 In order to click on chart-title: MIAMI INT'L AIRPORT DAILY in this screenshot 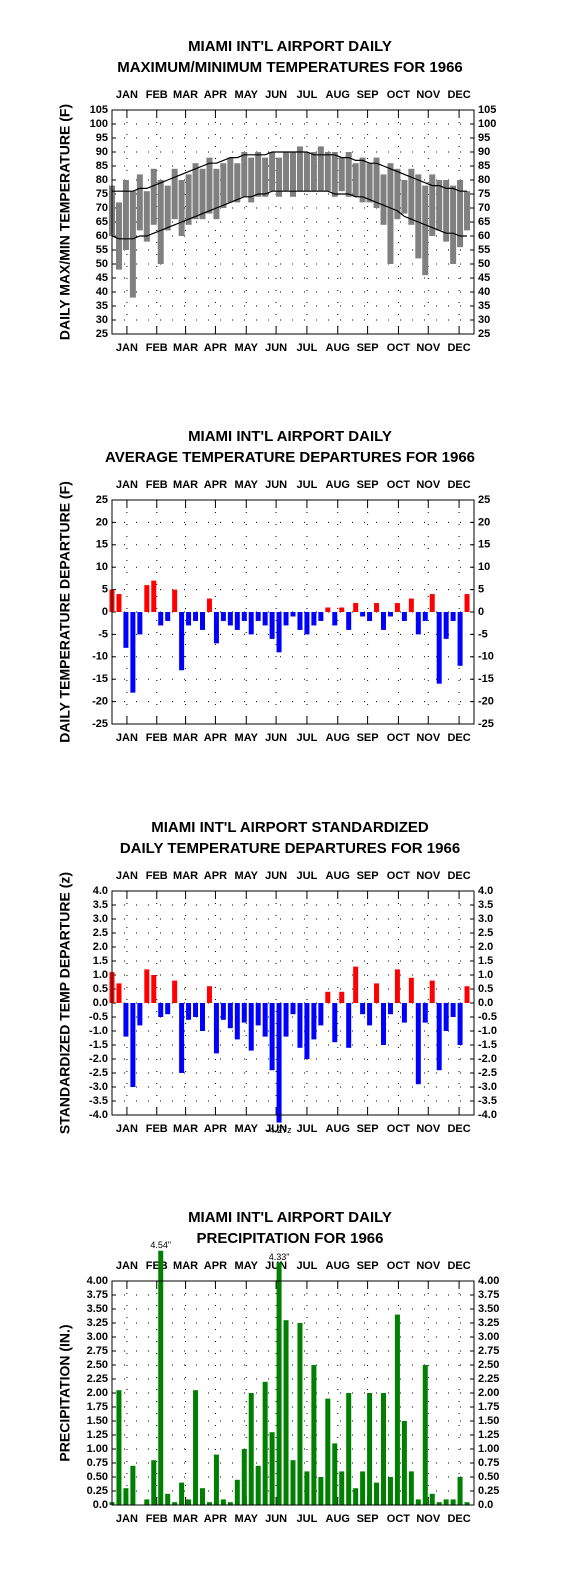, I will do `click(290, 436)`.